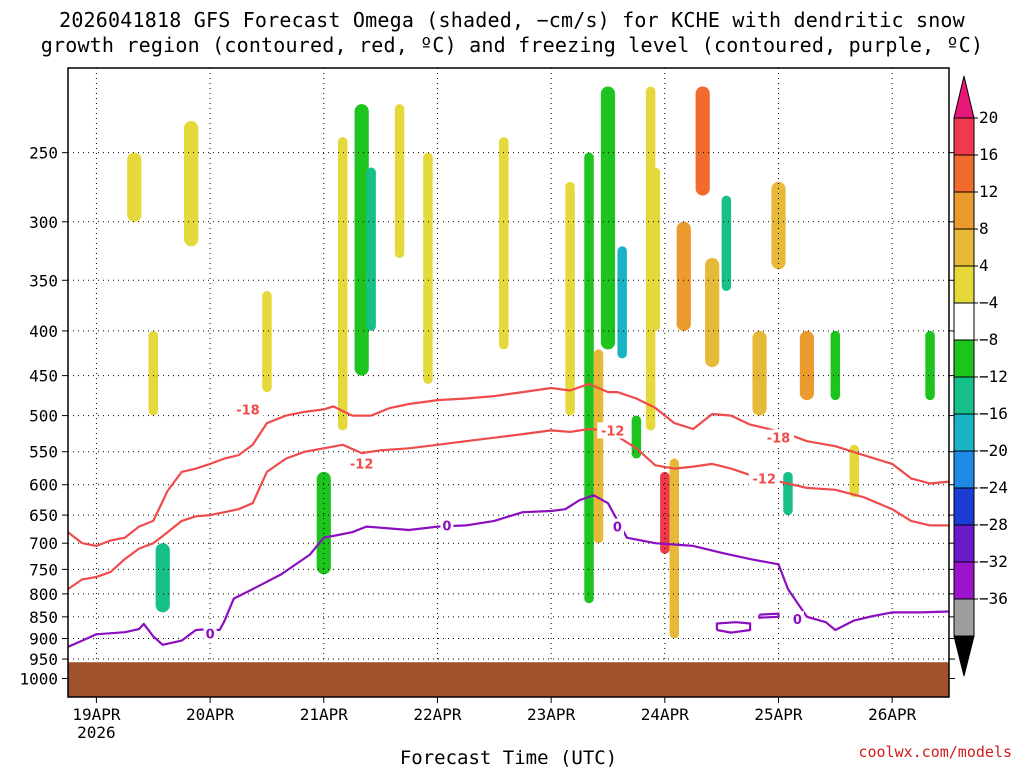  I want to click on y-tick-label: 650, so click(43, 515).